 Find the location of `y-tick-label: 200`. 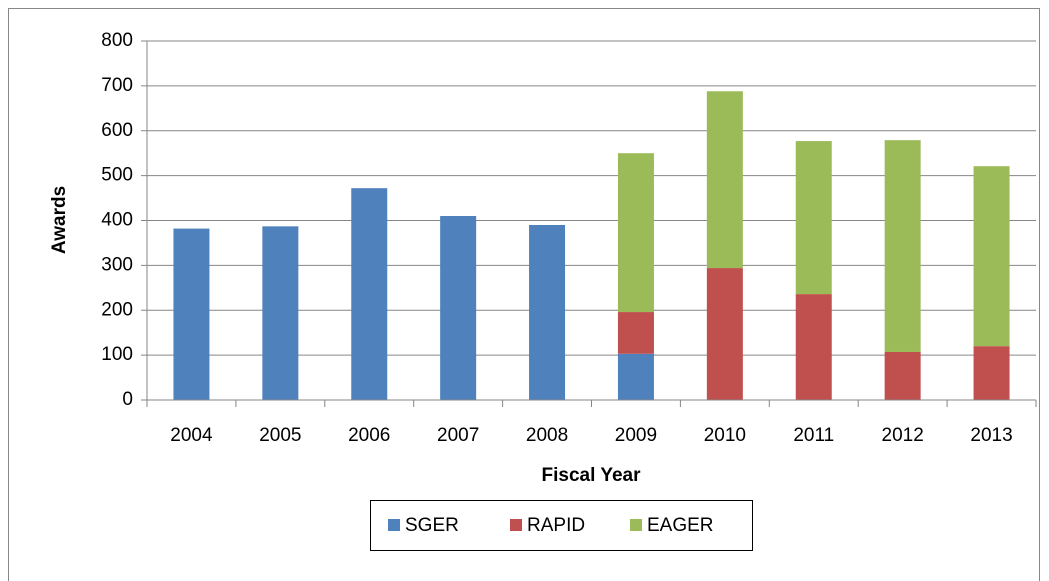

y-tick-label: 200 is located at coordinates (117, 309).